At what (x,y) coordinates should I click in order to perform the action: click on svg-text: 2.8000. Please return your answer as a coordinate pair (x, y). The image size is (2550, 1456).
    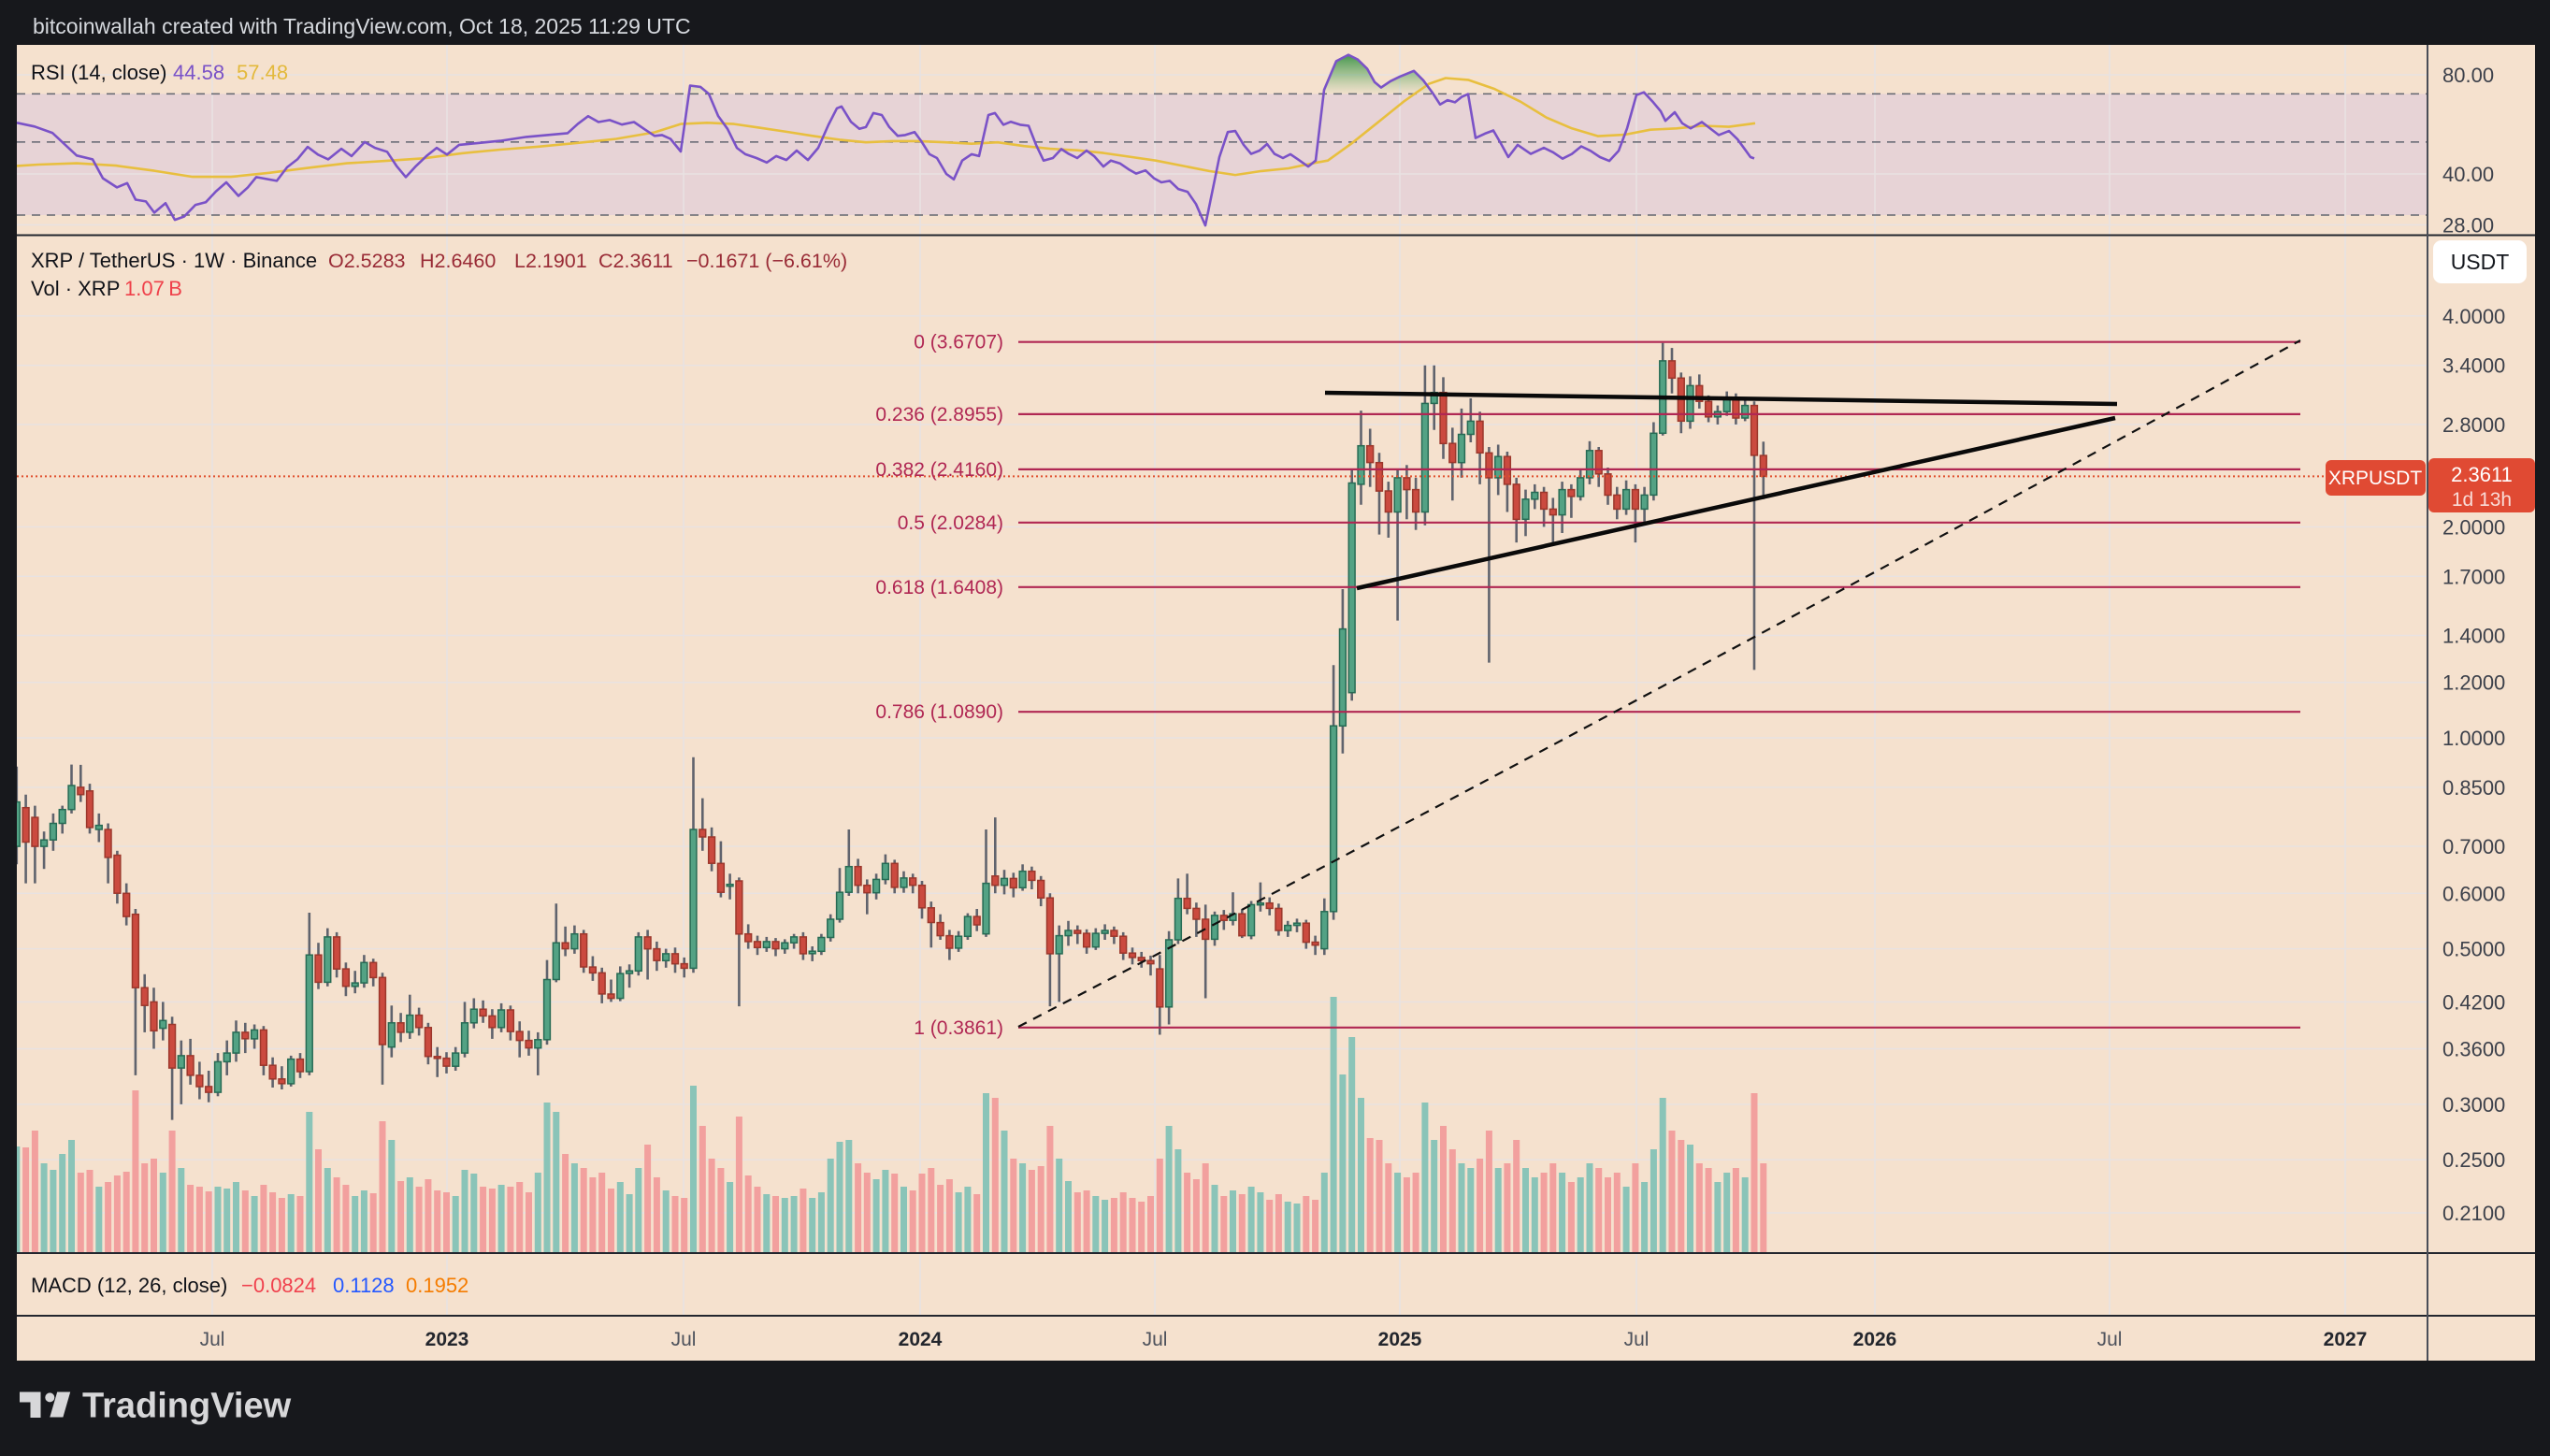
    Looking at the image, I should click on (2473, 425).